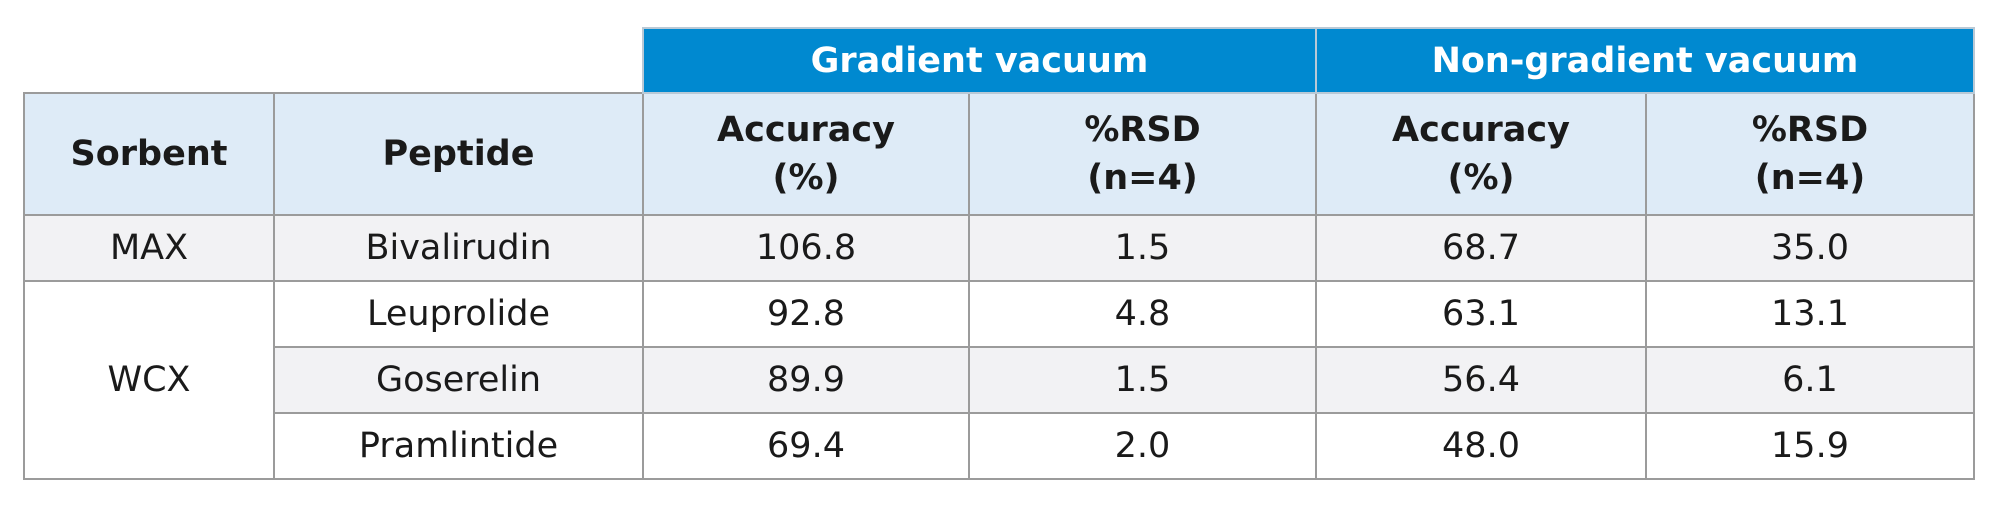 This screenshot has height=525, width=2000. Describe the element at coordinates (1645, 60) in the screenshot. I see `group-header: Non-gradient vacuum` at that location.